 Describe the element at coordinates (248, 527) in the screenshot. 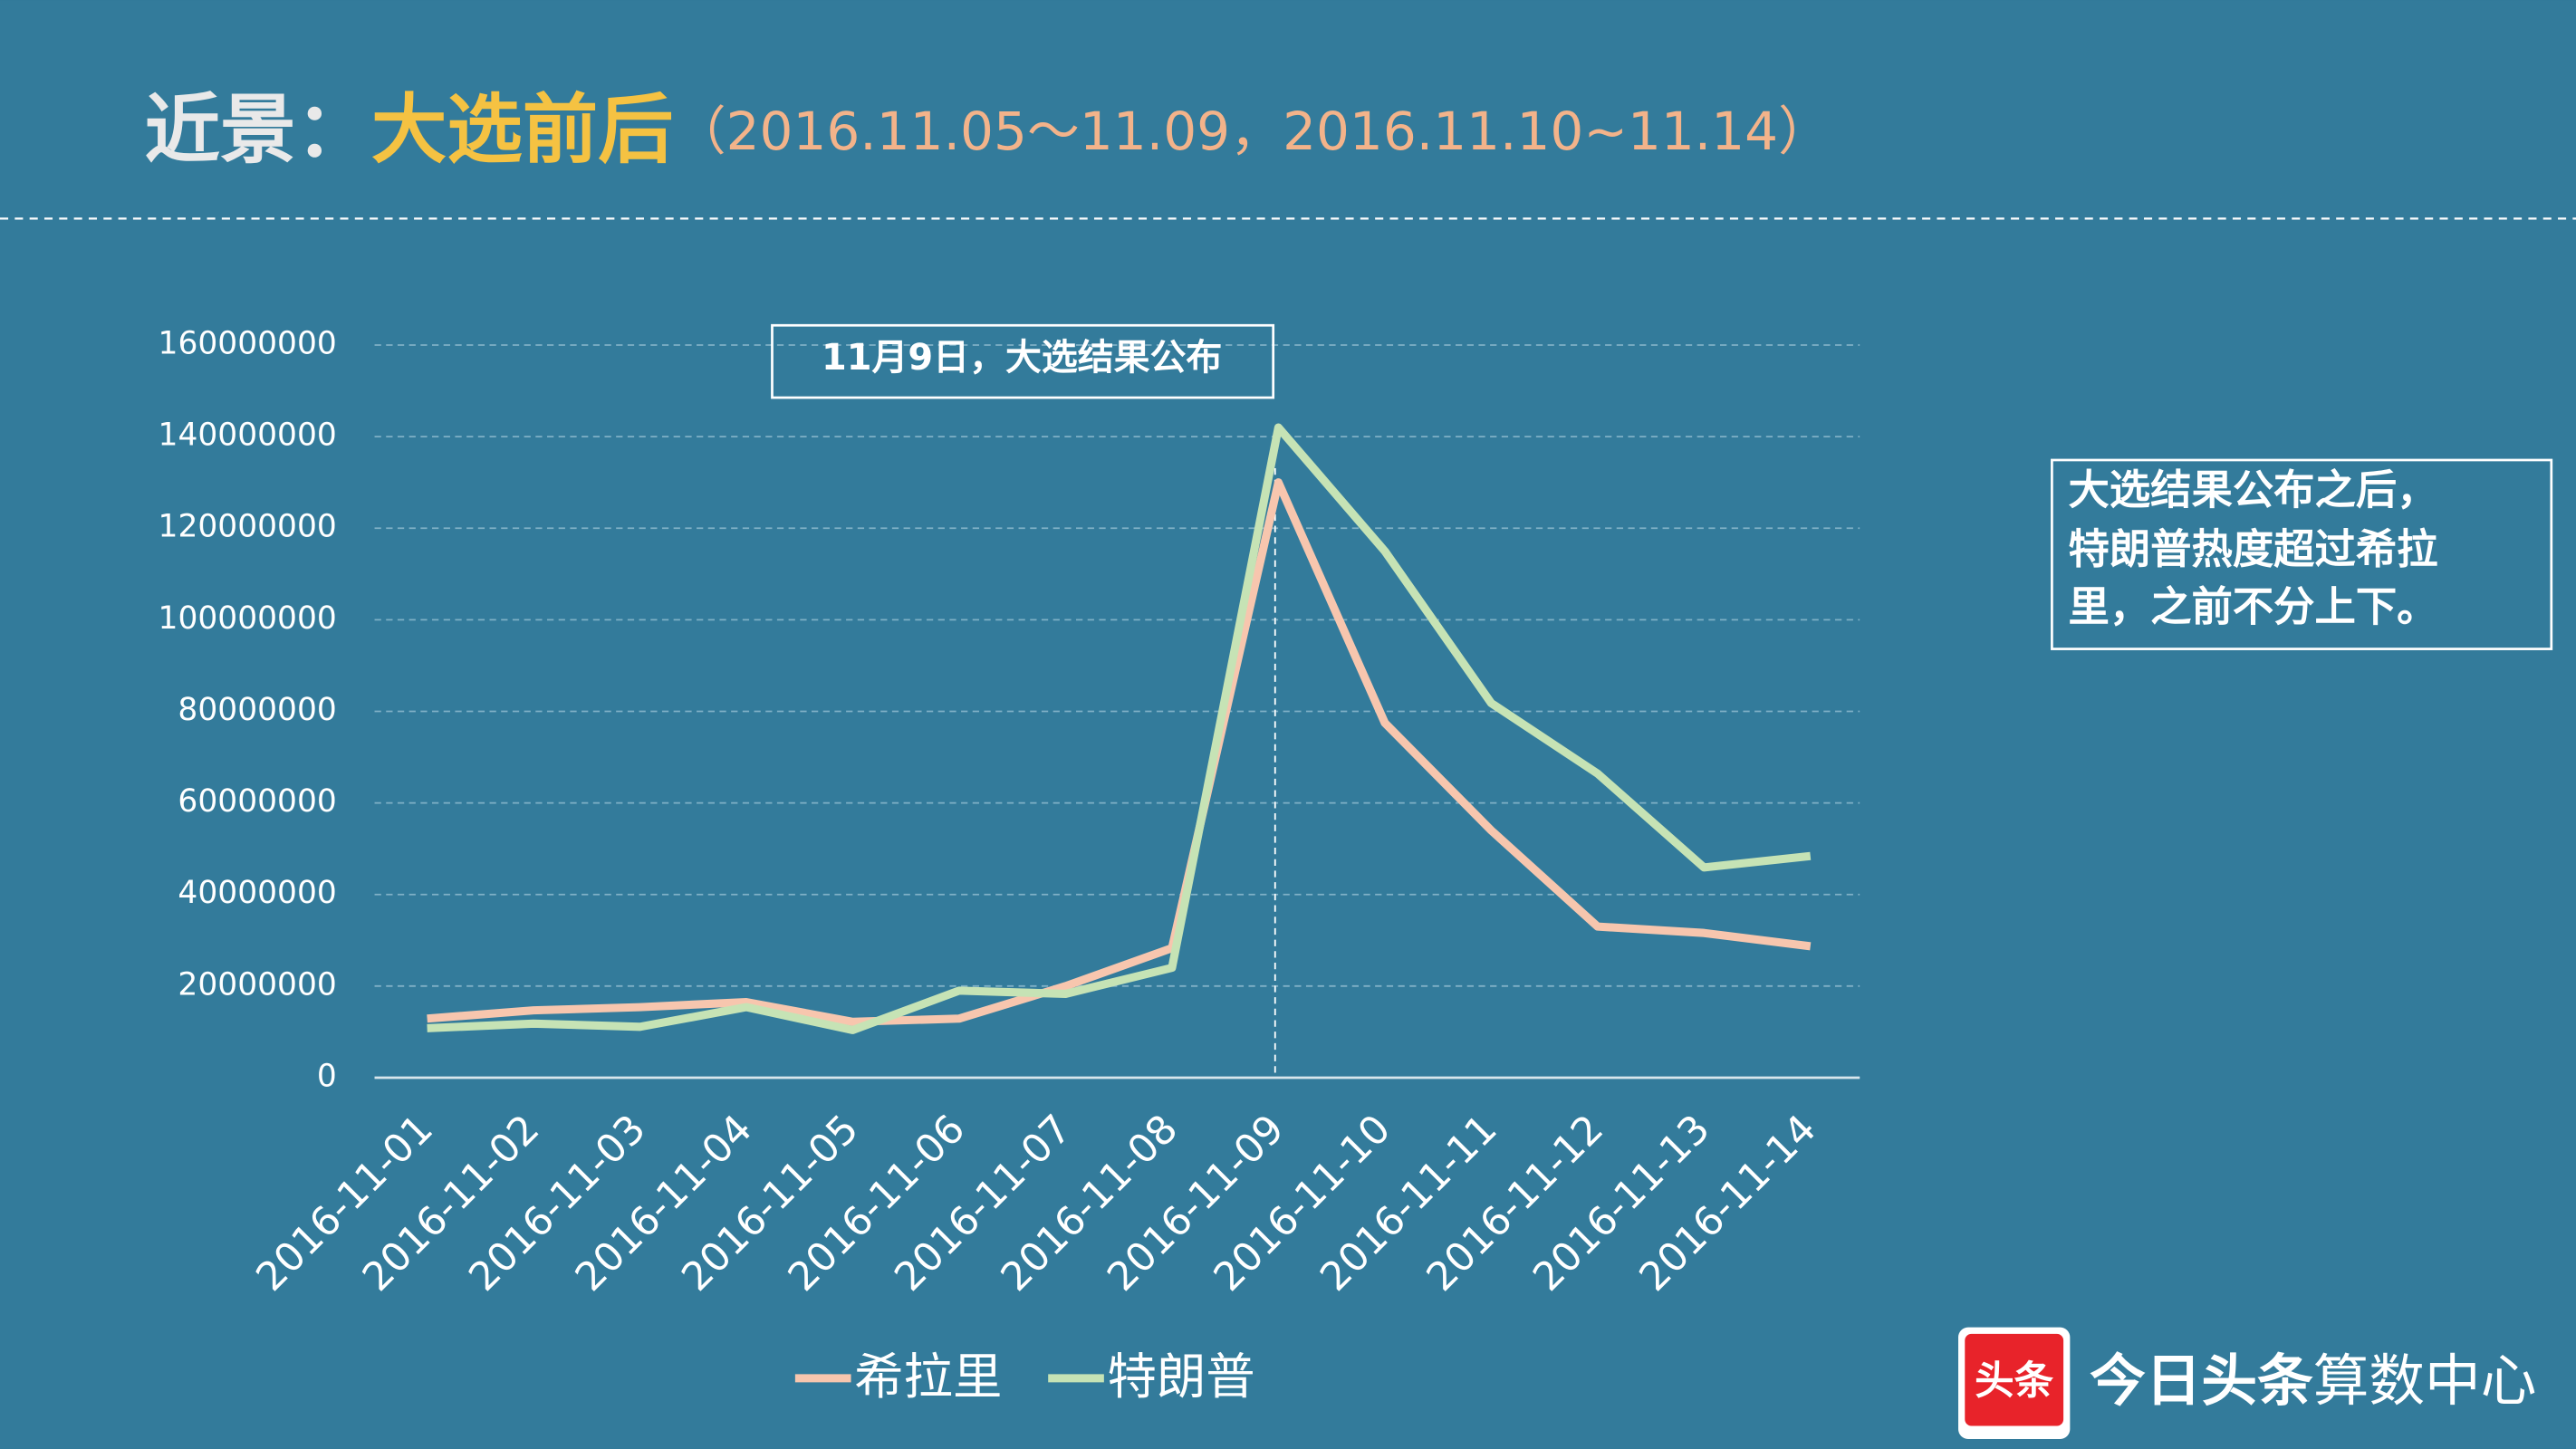

I see `y-tick-label: 120000000` at that location.